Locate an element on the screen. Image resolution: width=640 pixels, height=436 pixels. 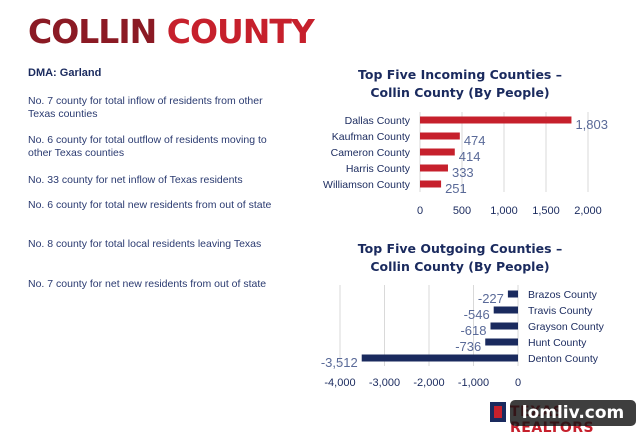
data-label: 333 is located at coordinates (463, 172).